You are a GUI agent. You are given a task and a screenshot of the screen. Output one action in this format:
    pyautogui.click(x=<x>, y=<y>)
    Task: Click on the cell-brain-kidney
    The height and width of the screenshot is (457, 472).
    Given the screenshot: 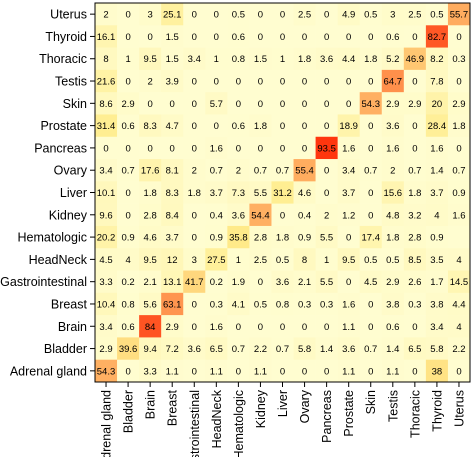 What is the action you would take?
    pyautogui.click(x=260, y=326)
    